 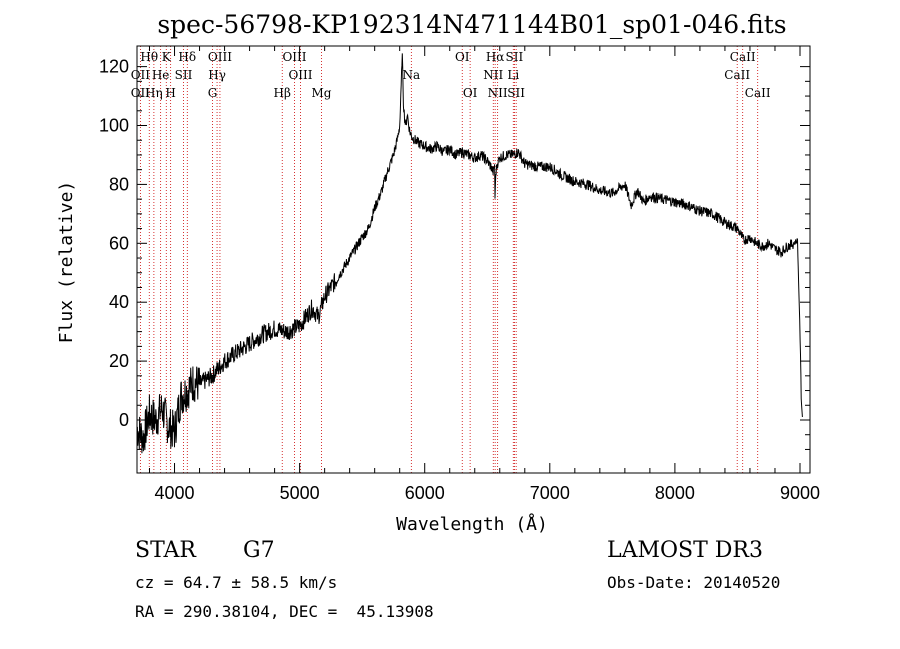 What do you see at coordinates (170, 93) in the screenshot?
I see `line-label: H` at bounding box center [170, 93].